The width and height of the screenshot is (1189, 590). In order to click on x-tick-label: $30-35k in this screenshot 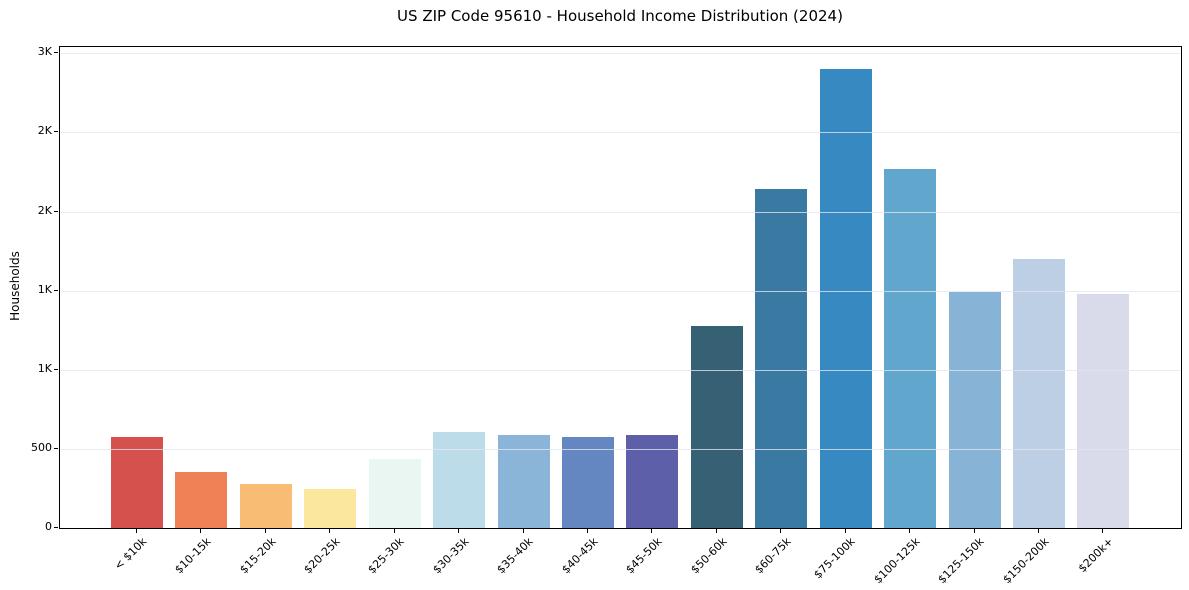, I will do `click(451, 556)`.